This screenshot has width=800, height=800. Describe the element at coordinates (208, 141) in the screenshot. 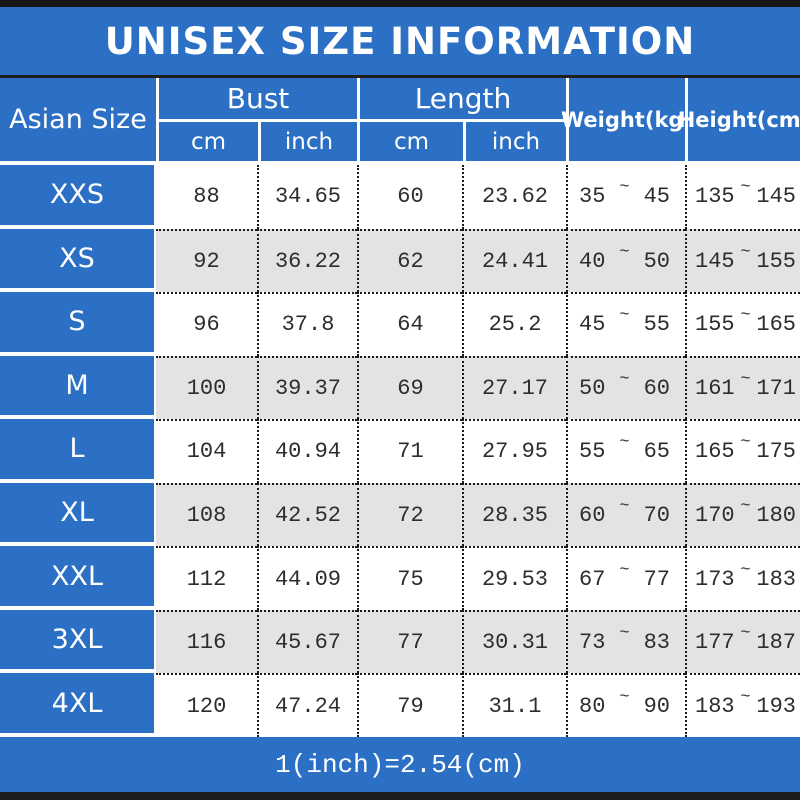

I see `col-header-bust-cm: cm` at that location.